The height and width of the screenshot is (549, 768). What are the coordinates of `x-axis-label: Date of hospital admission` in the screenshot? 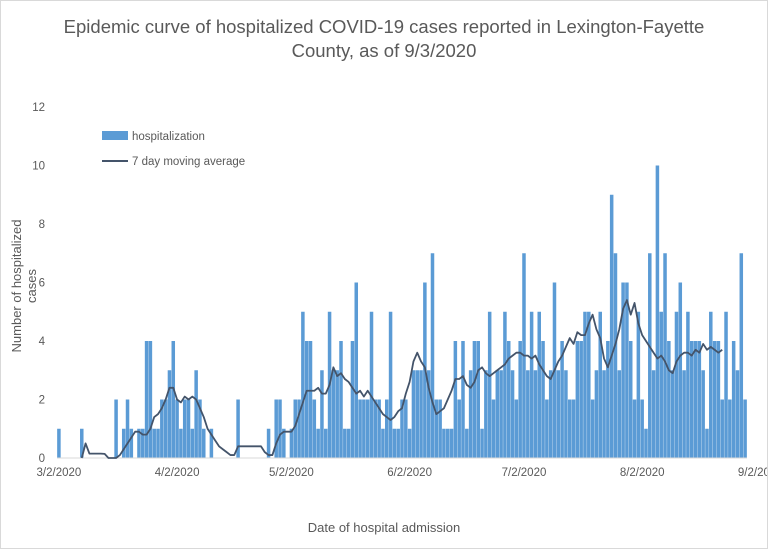 It's located at (384, 527).